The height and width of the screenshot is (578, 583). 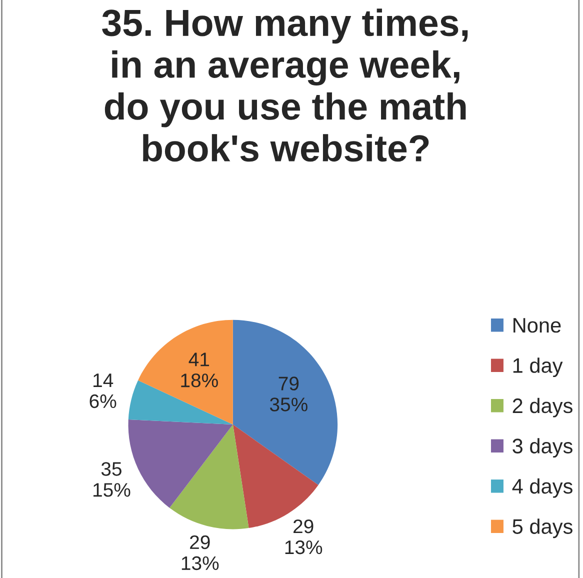 I want to click on legend-label: None, so click(x=537, y=325).